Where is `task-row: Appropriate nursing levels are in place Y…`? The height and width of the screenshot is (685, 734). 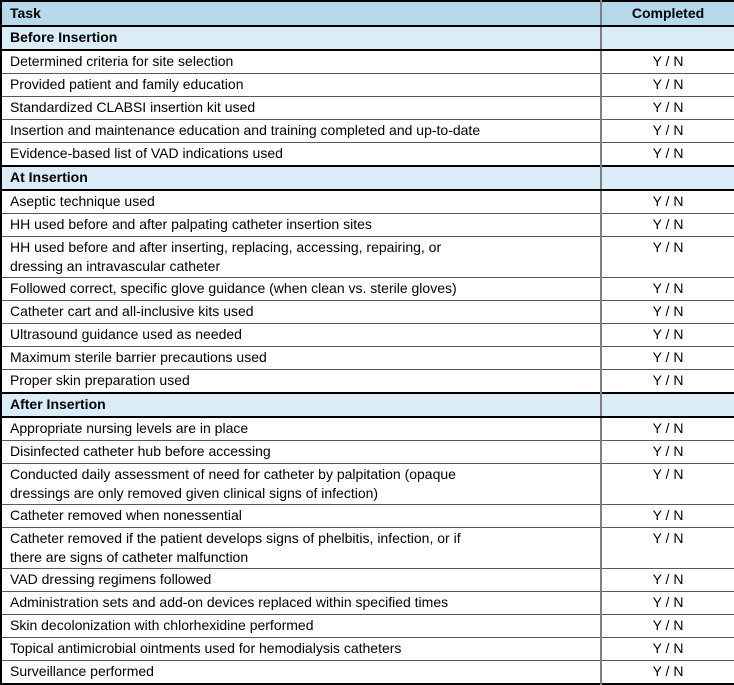
task-row: Appropriate nursing levels are in place Y… is located at coordinates (367, 428).